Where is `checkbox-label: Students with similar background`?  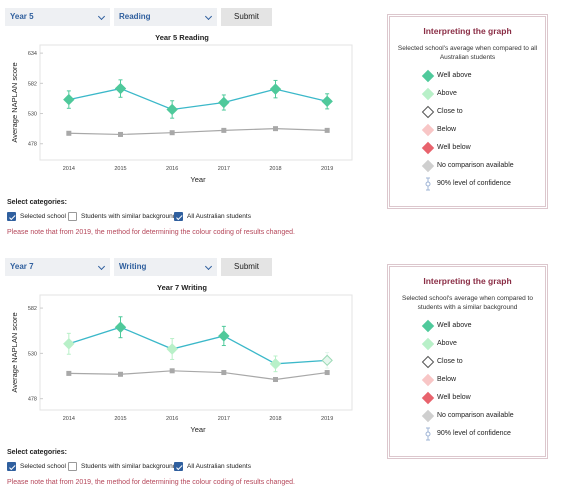
checkbox-label: Students with similar background is located at coordinates (129, 216).